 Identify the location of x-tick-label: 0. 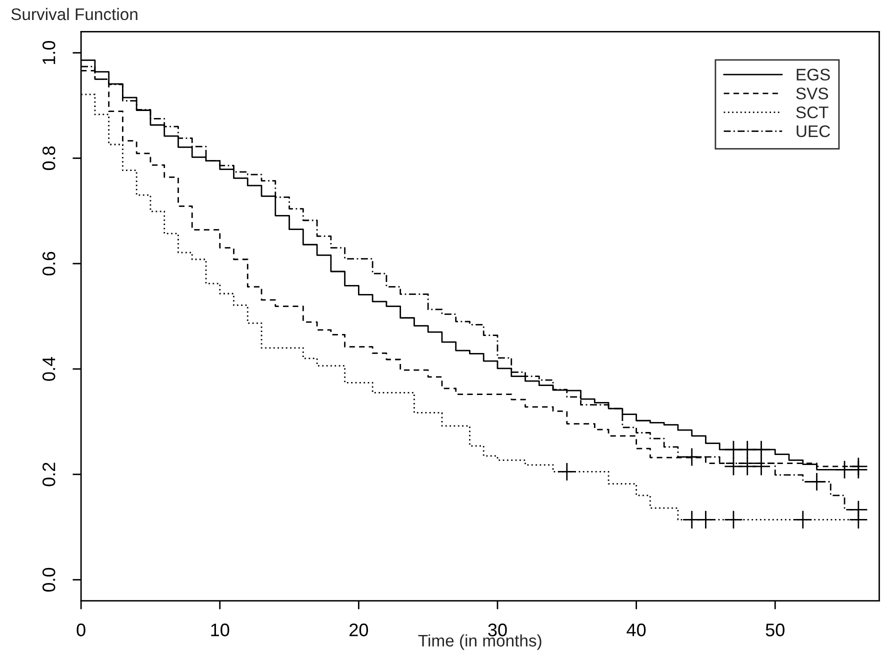
(81, 630).